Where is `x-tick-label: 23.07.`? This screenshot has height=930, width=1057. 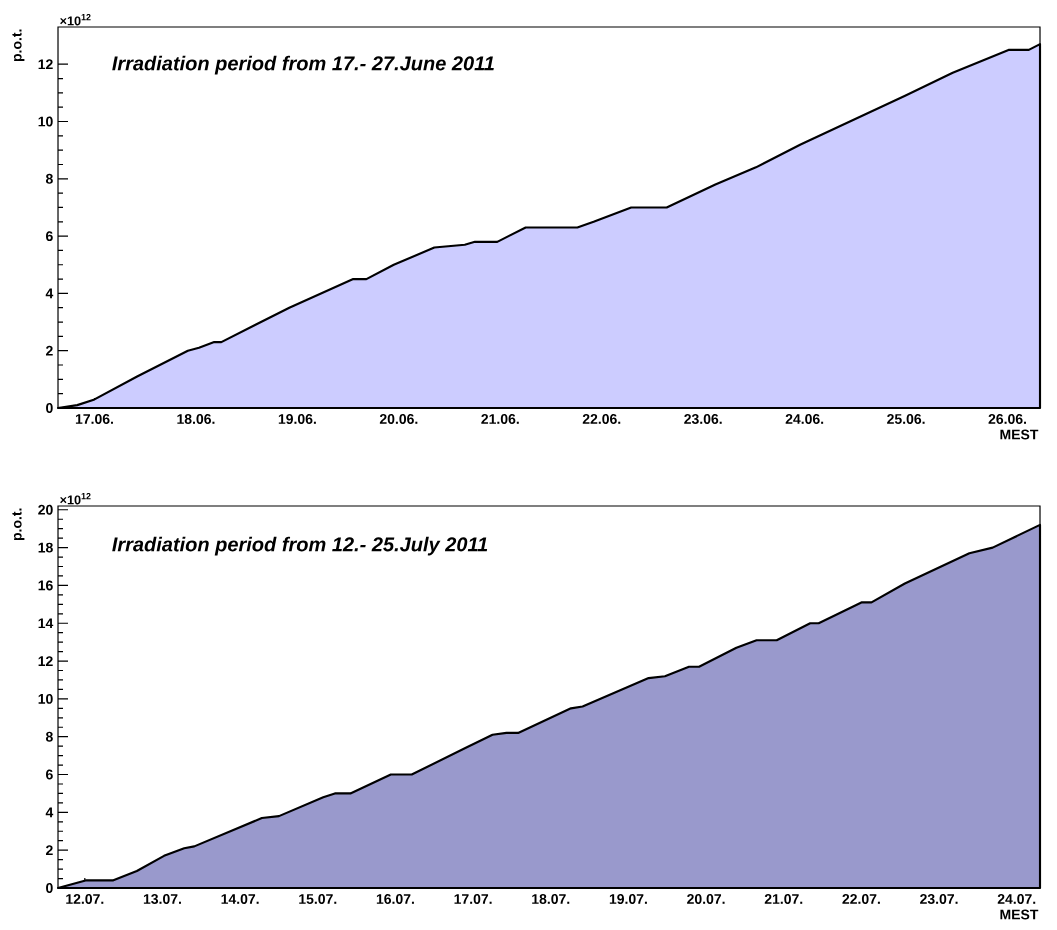
x-tick-label: 23.07. is located at coordinates (939, 899).